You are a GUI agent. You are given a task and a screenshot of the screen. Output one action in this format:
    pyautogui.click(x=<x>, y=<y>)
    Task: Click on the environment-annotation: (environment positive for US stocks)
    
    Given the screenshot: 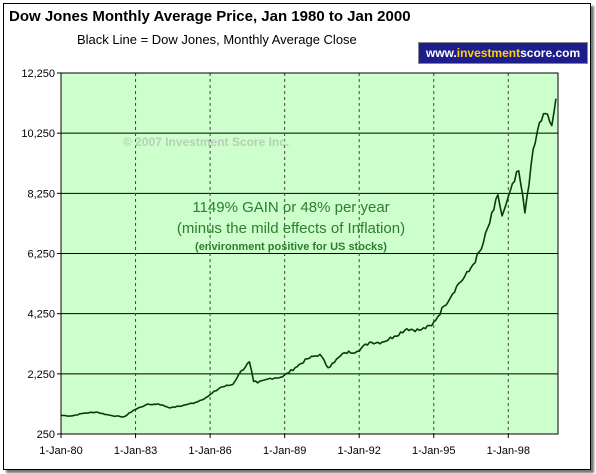 What is the action you would take?
    pyautogui.click(x=291, y=247)
    